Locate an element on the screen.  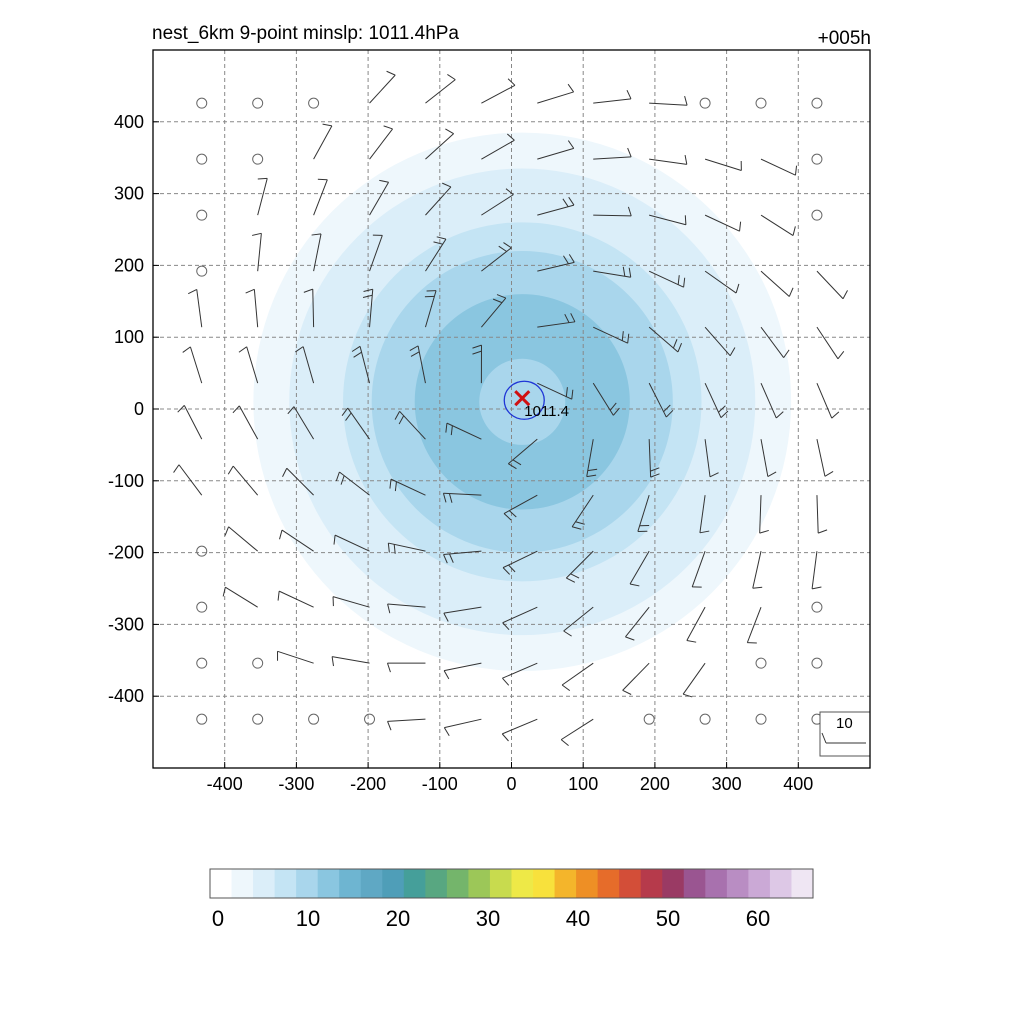
x-axis: -400 -300 -200 -100 0 100 200 300 400 is located at coordinates (510, 778).